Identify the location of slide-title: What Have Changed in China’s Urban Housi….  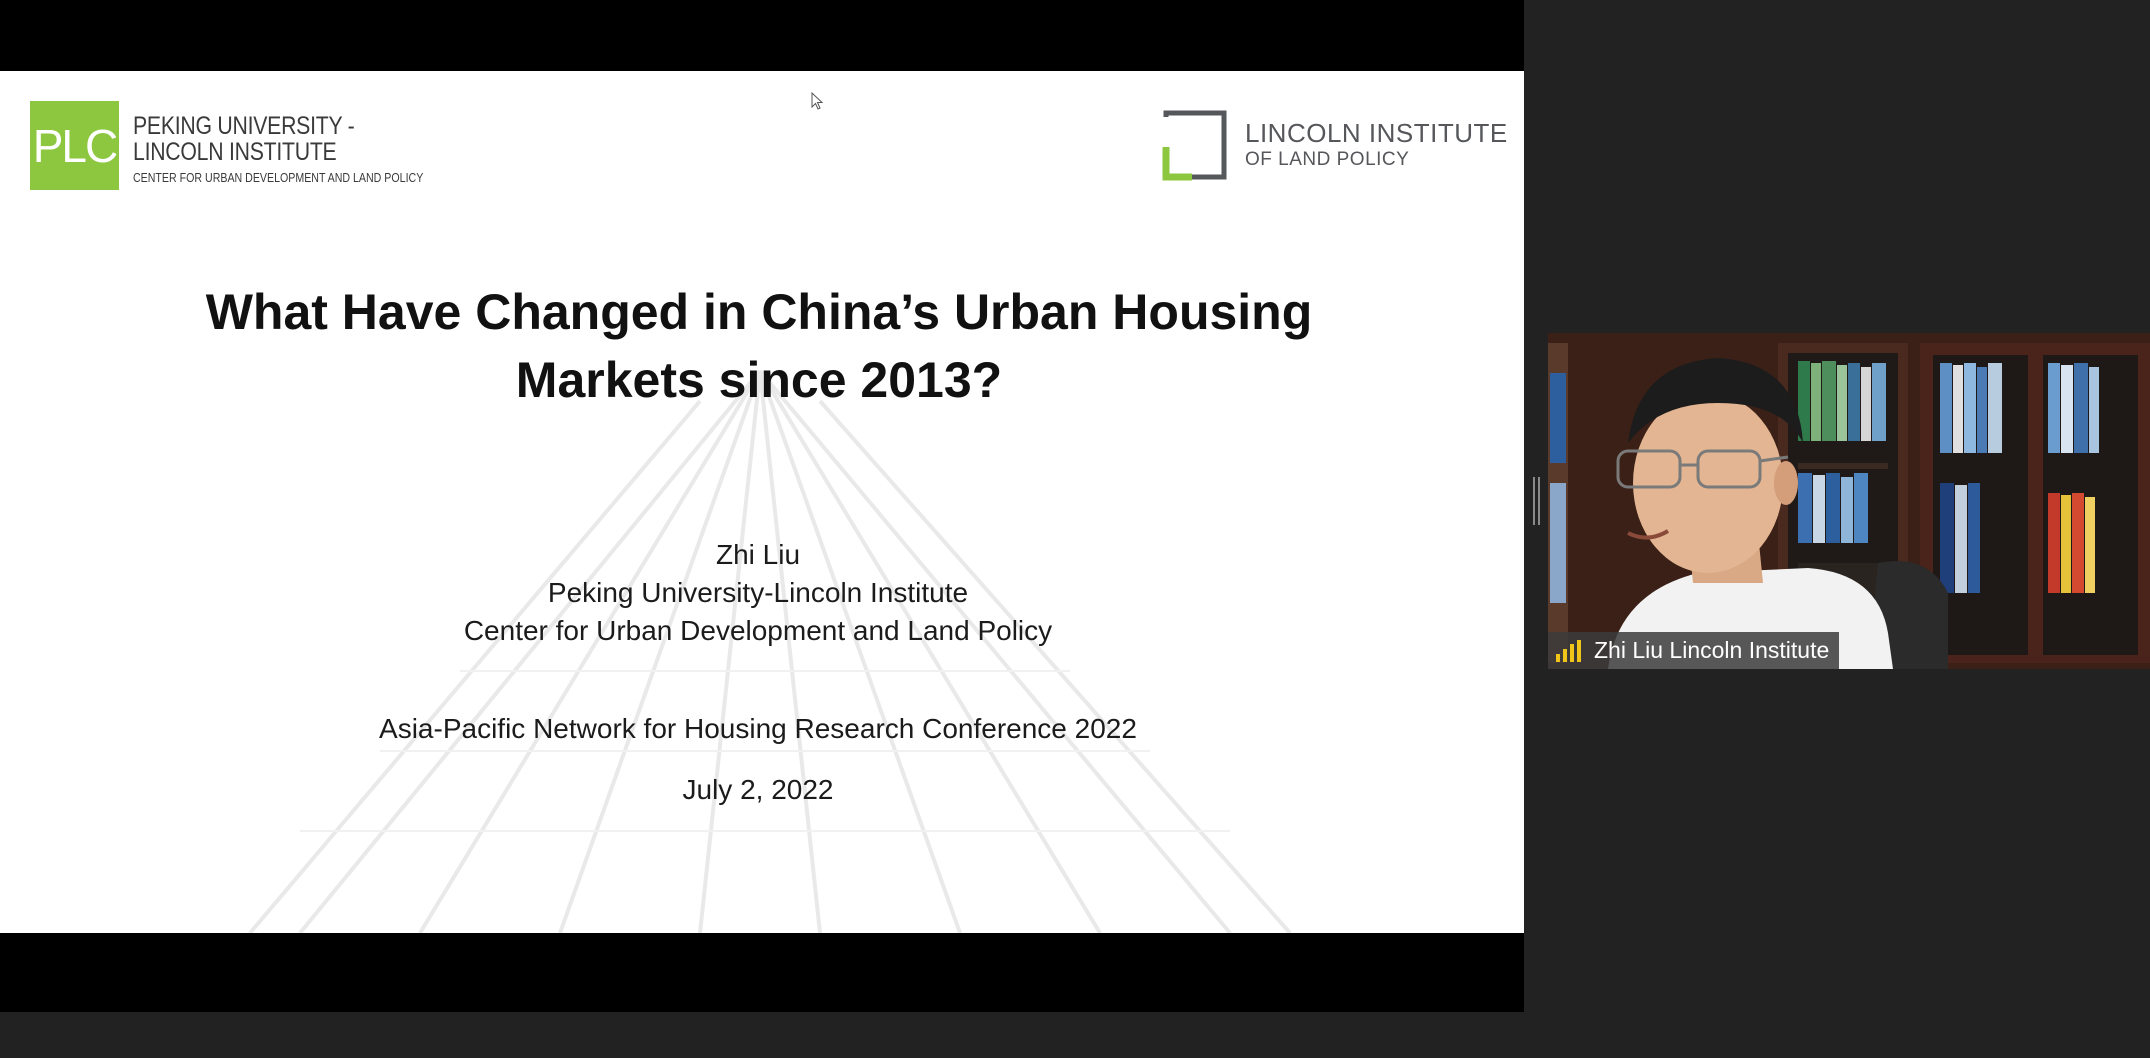
(759, 346).